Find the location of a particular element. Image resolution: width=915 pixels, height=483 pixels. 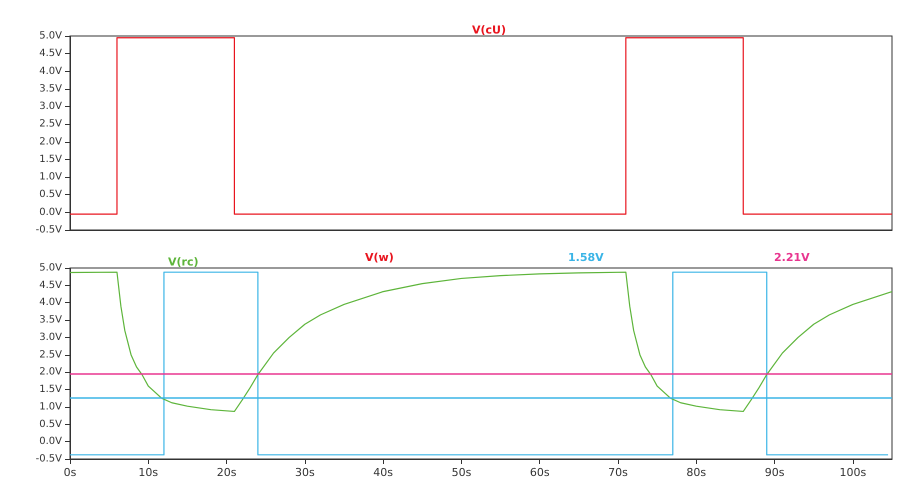

x-tick-label: 100s is located at coordinates (852, 472).